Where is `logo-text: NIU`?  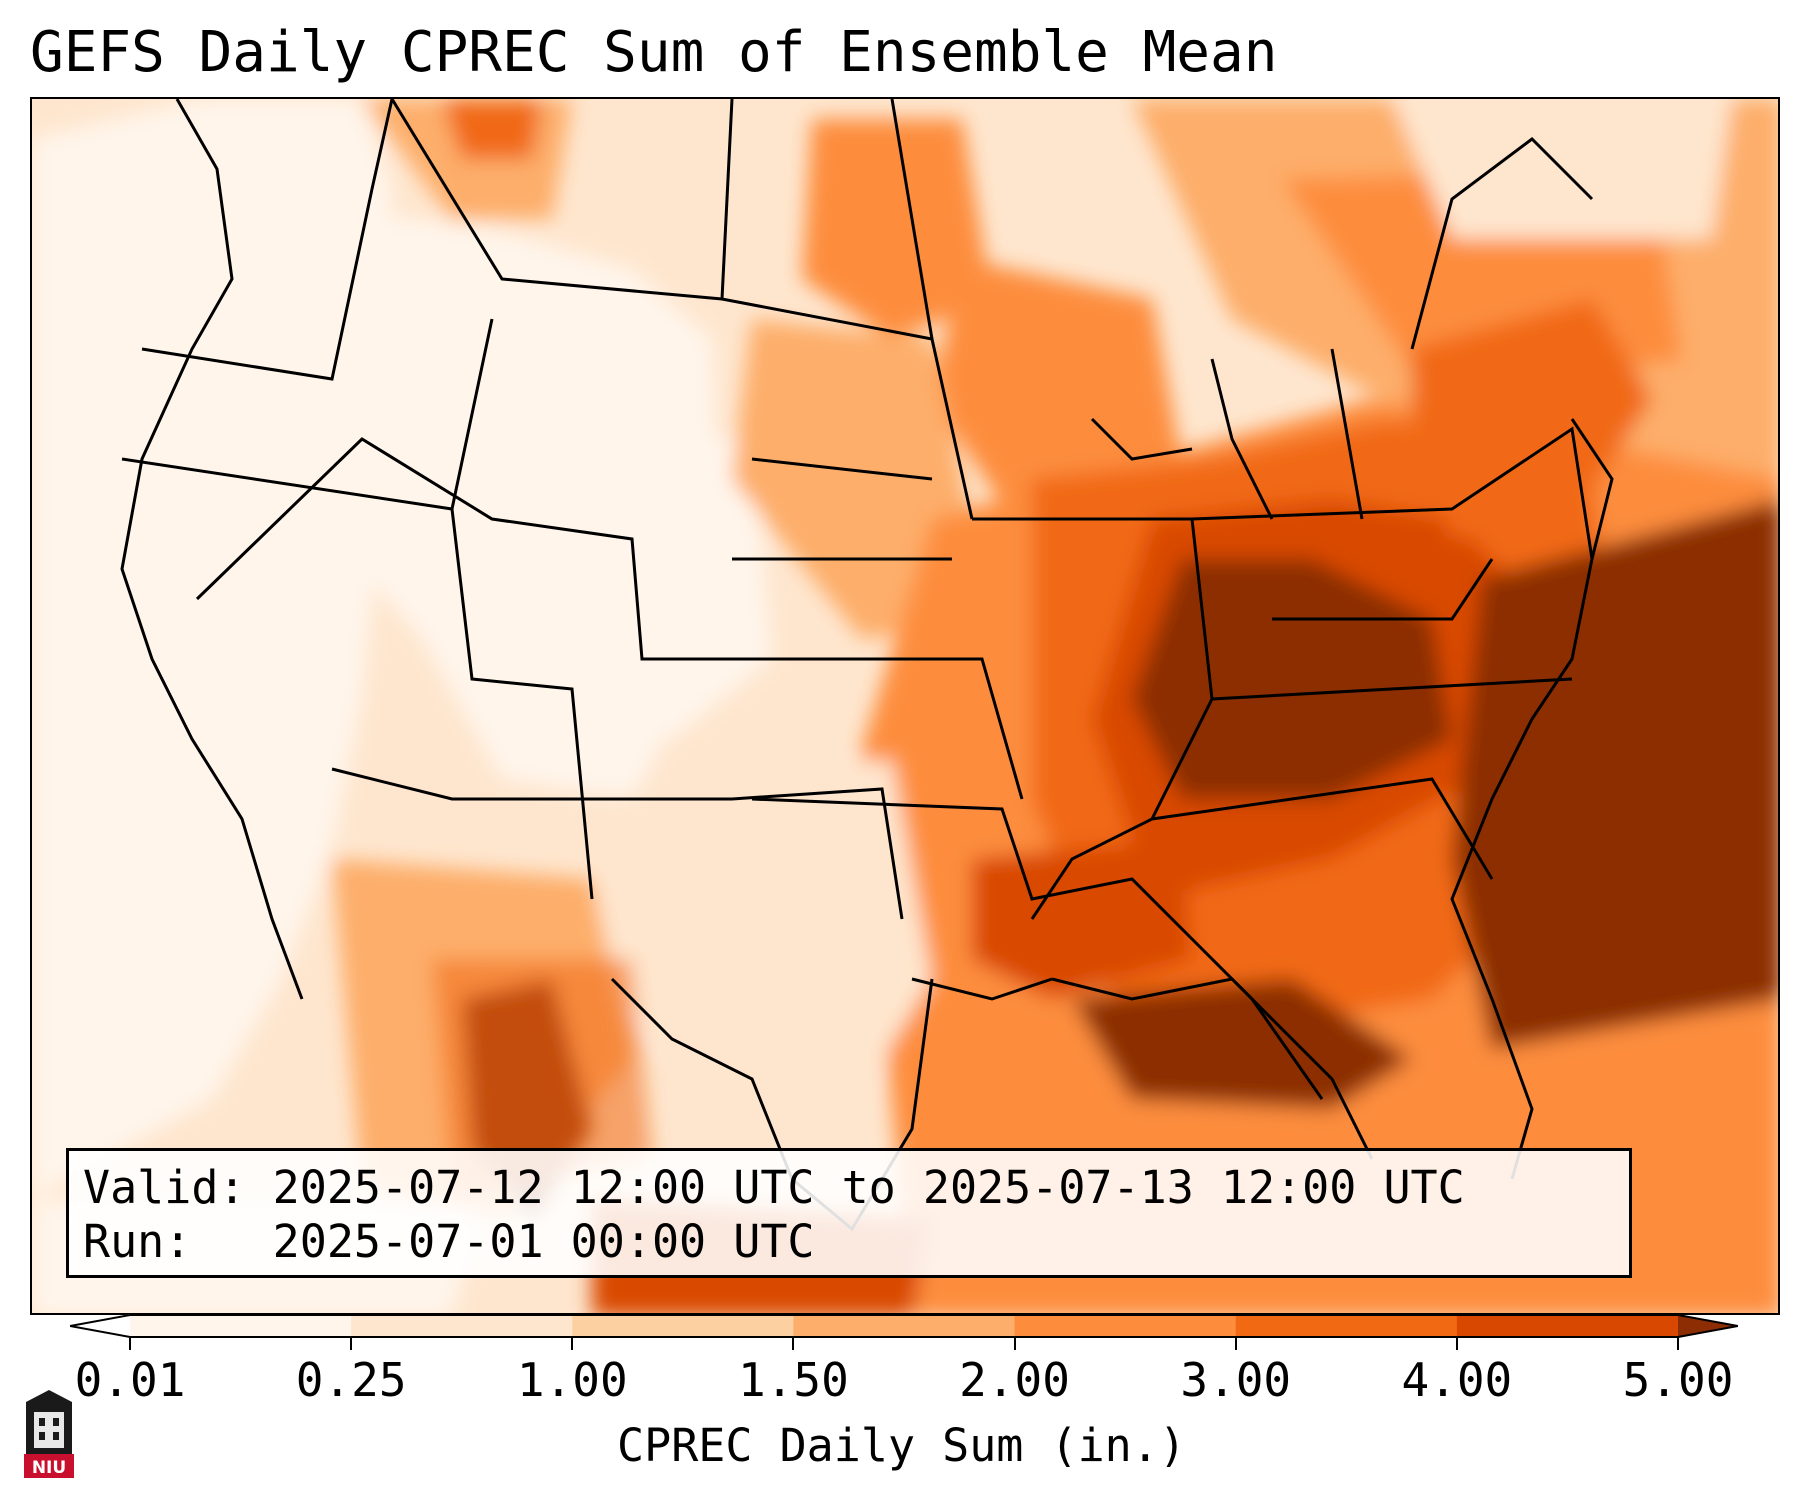 logo-text: NIU is located at coordinates (49, 1468).